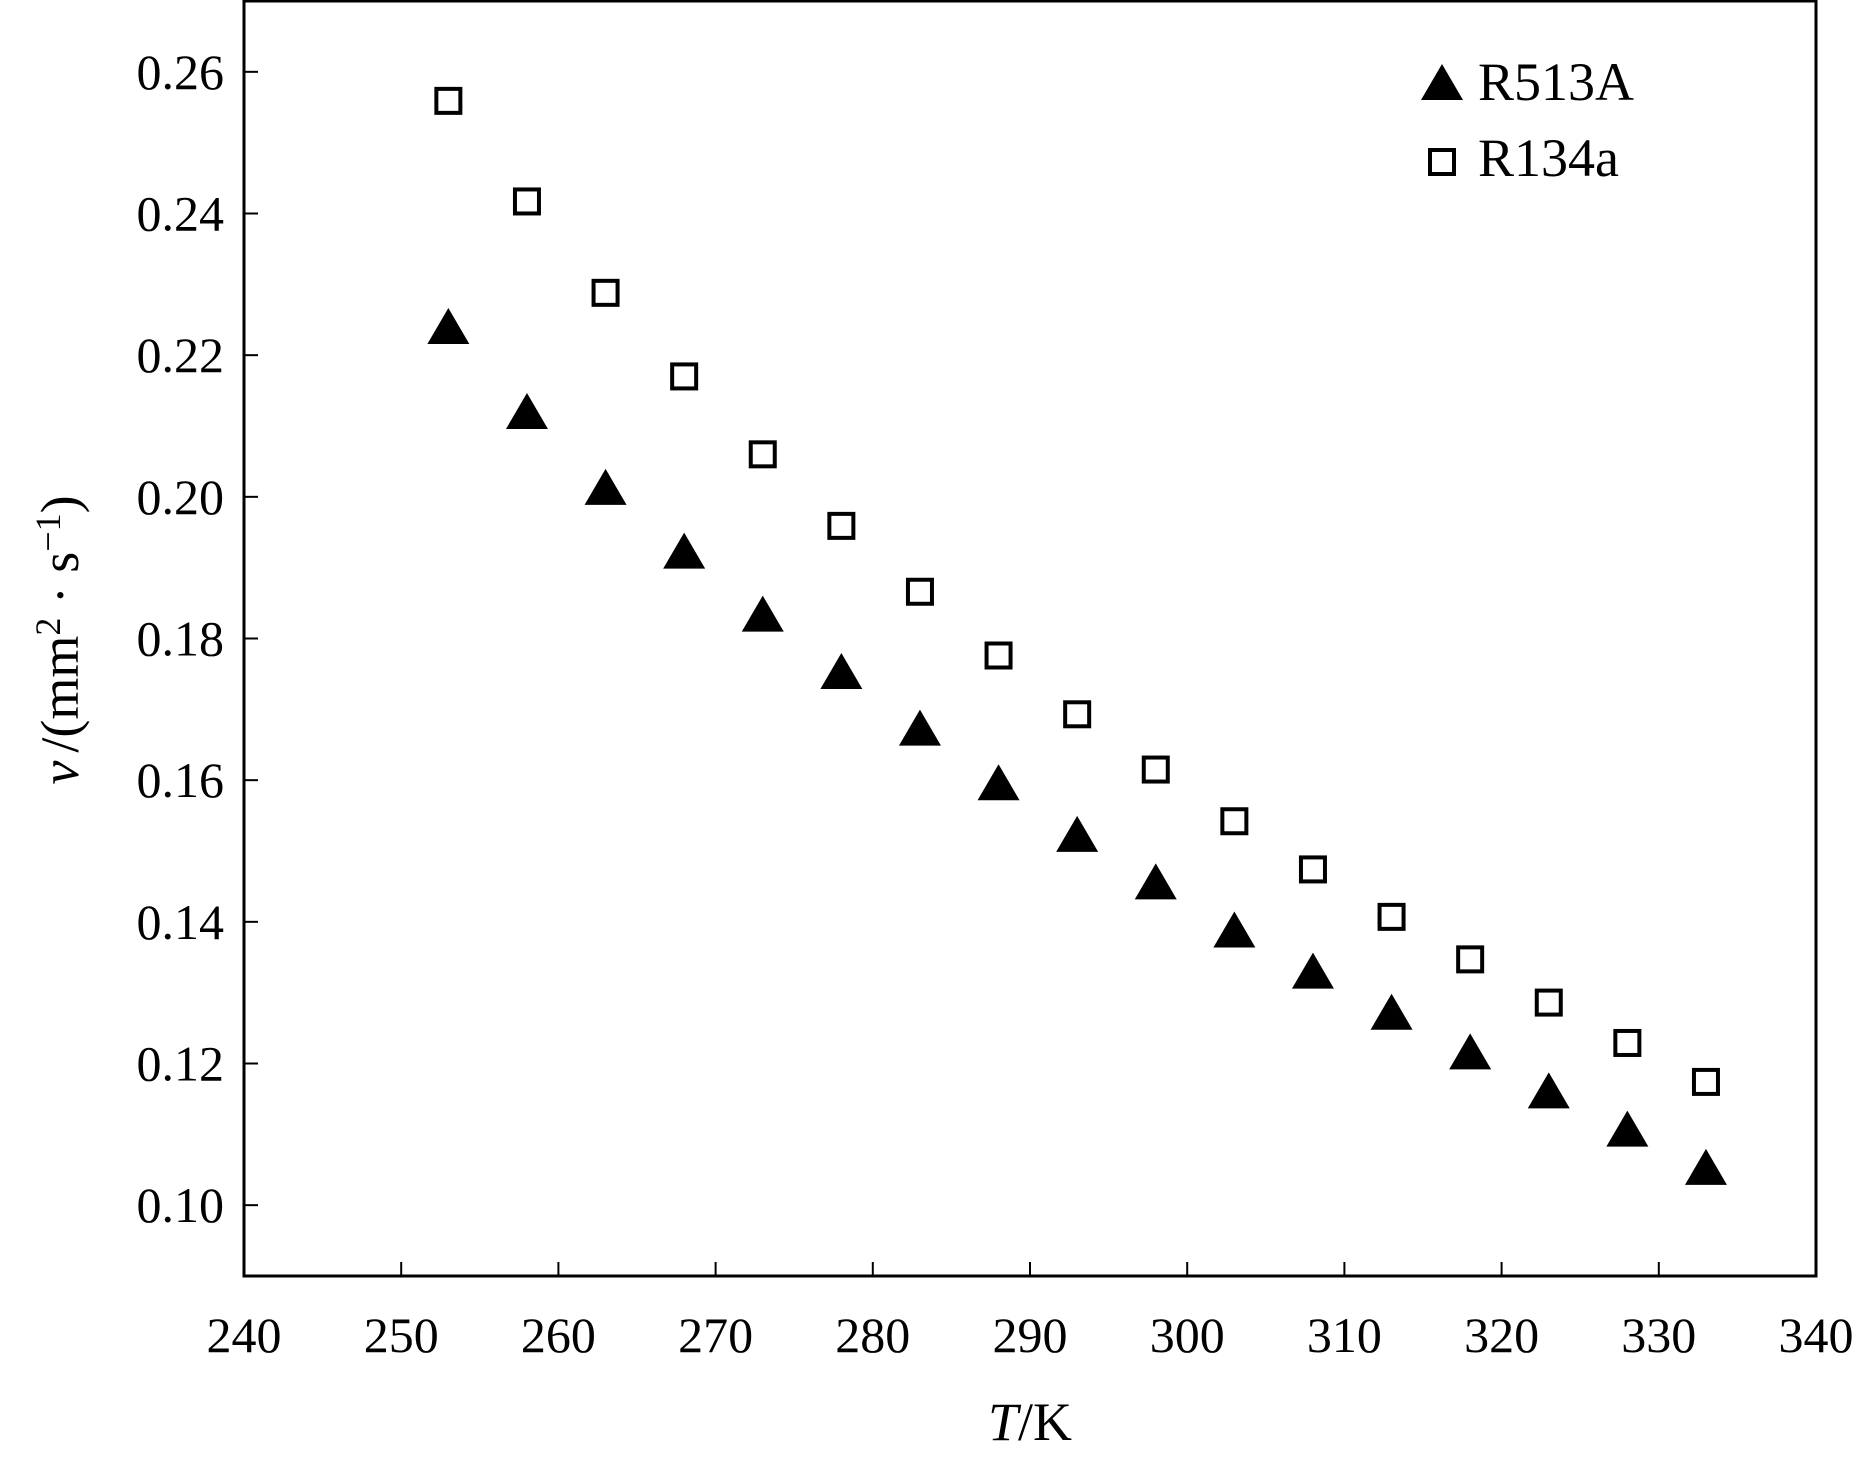  I want to click on x-tick-label: 330, so click(1658, 1335).